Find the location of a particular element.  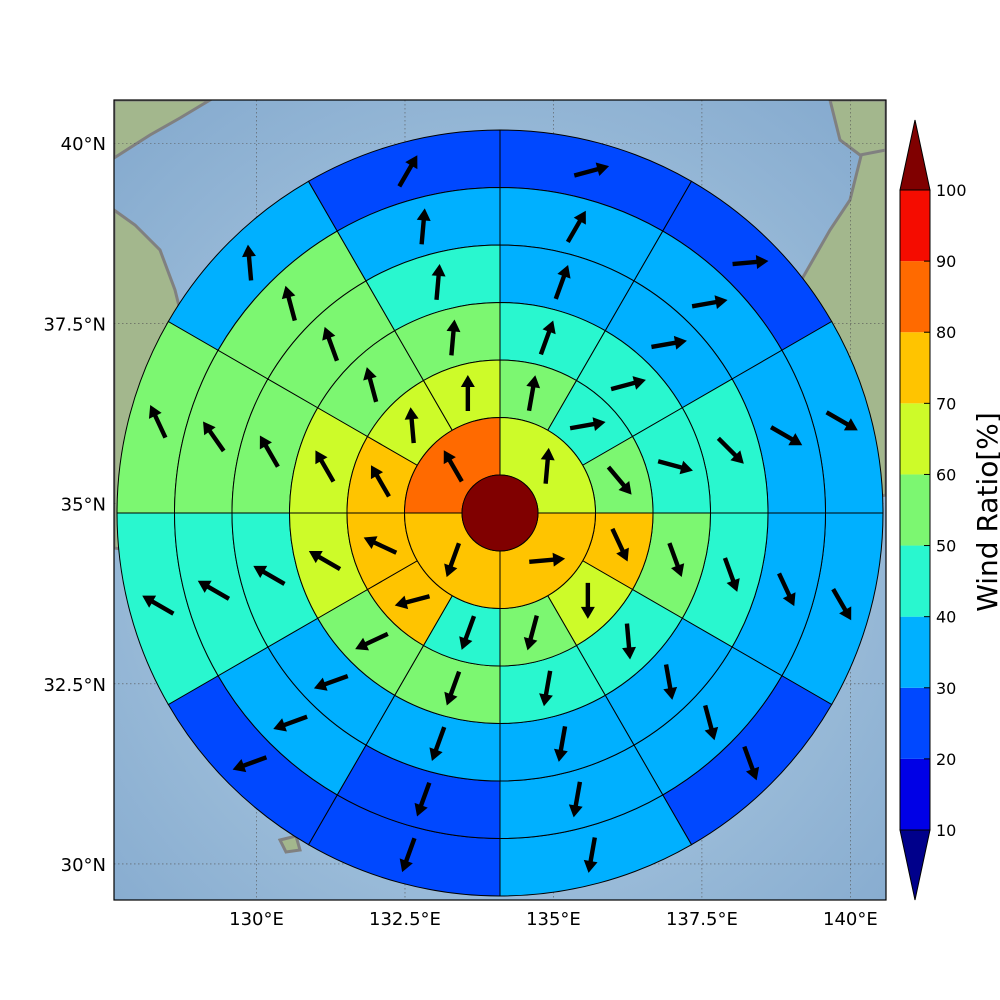

center-disk is located at coordinates (500, 513).